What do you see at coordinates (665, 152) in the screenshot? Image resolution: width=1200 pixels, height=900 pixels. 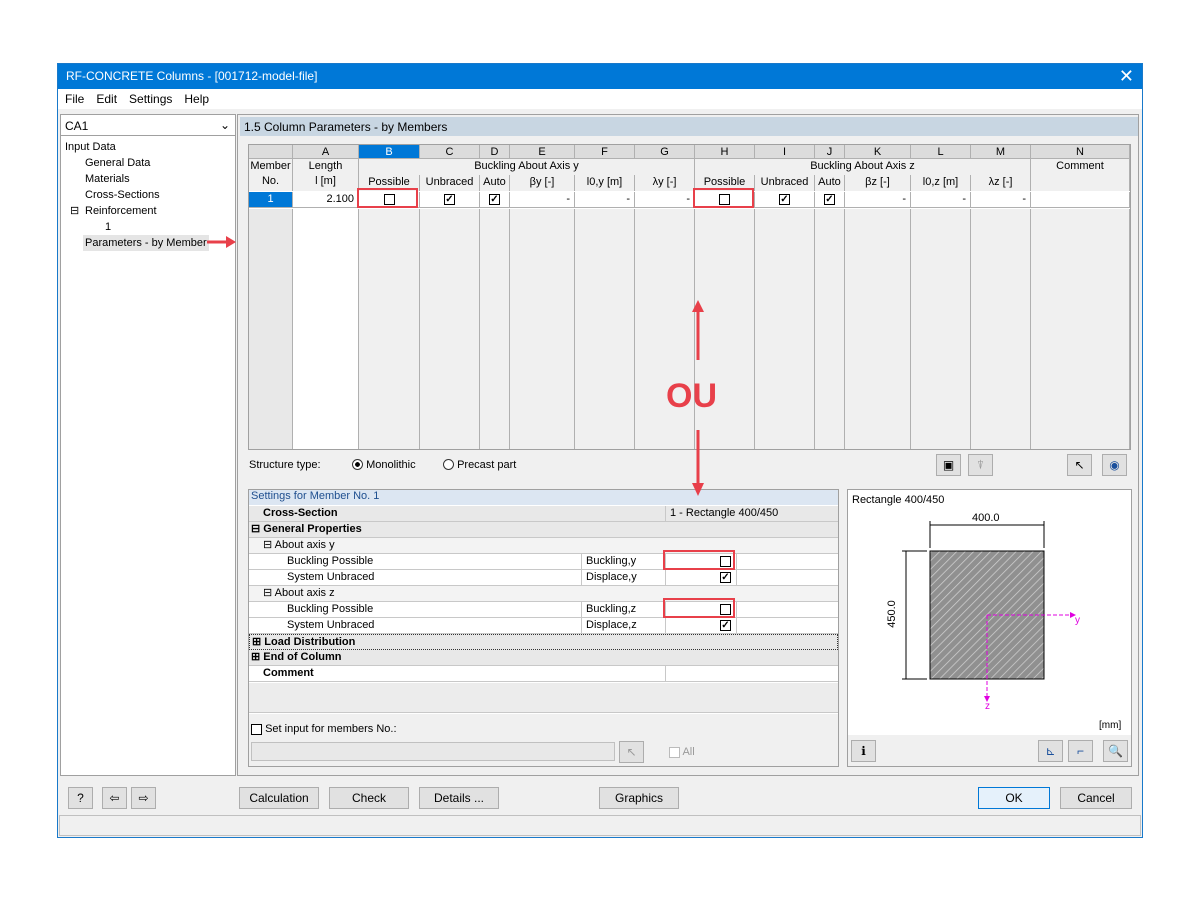 I see `column-letter-g: G` at bounding box center [665, 152].